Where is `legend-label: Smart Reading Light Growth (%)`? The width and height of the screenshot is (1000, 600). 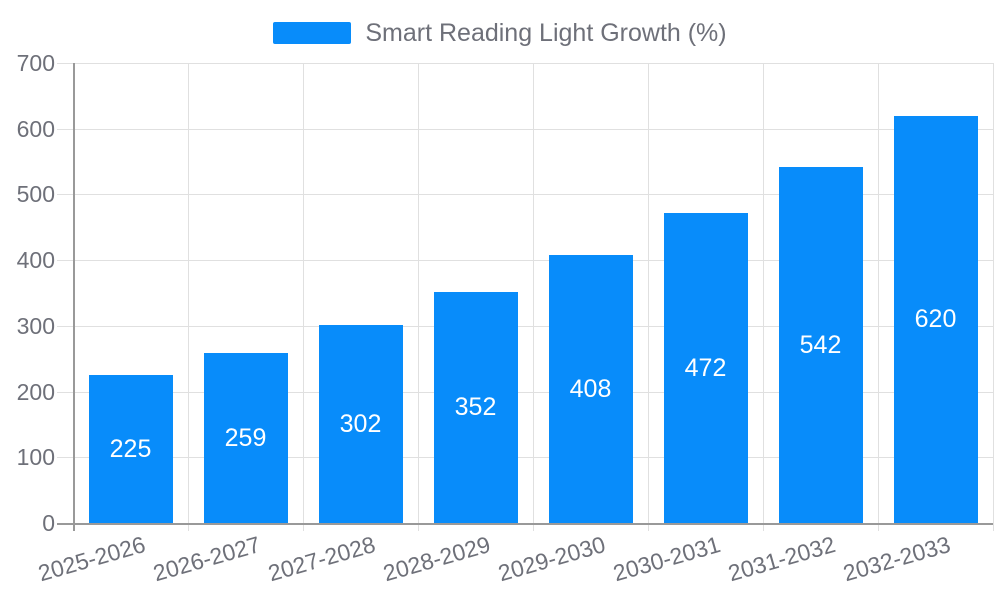 legend-label: Smart Reading Light Growth (%) is located at coordinates (546, 33).